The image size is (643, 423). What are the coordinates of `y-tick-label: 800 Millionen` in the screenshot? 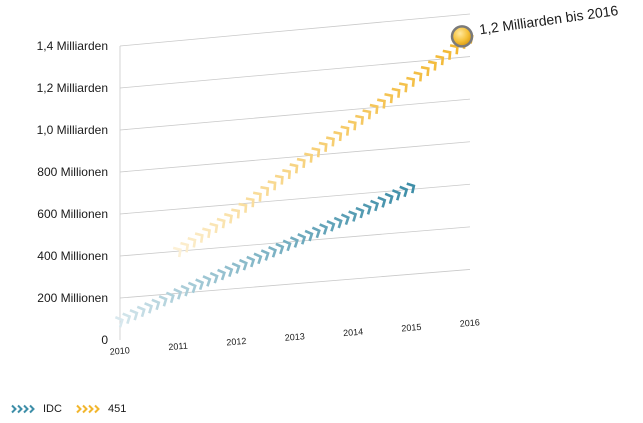 It's located at (72, 172).